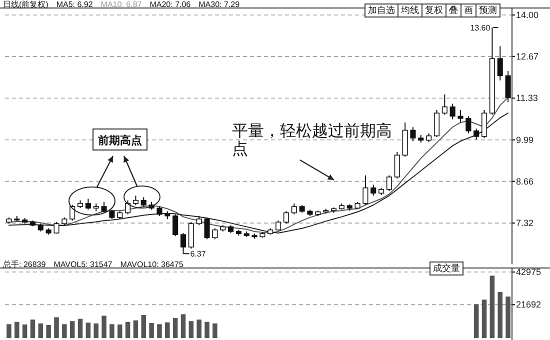 This screenshot has height=340, width=550. What do you see at coordinates (24, 264) in the screenshot?
I see `annotation: 总手: 26839` at bounding box center [24, 264].